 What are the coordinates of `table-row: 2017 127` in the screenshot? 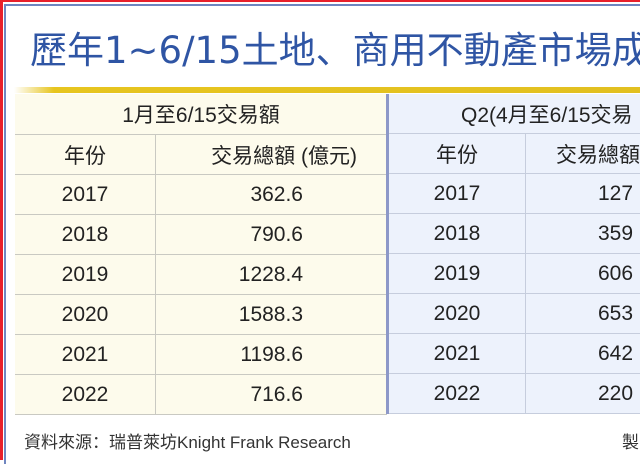 It's located at (514, 194).